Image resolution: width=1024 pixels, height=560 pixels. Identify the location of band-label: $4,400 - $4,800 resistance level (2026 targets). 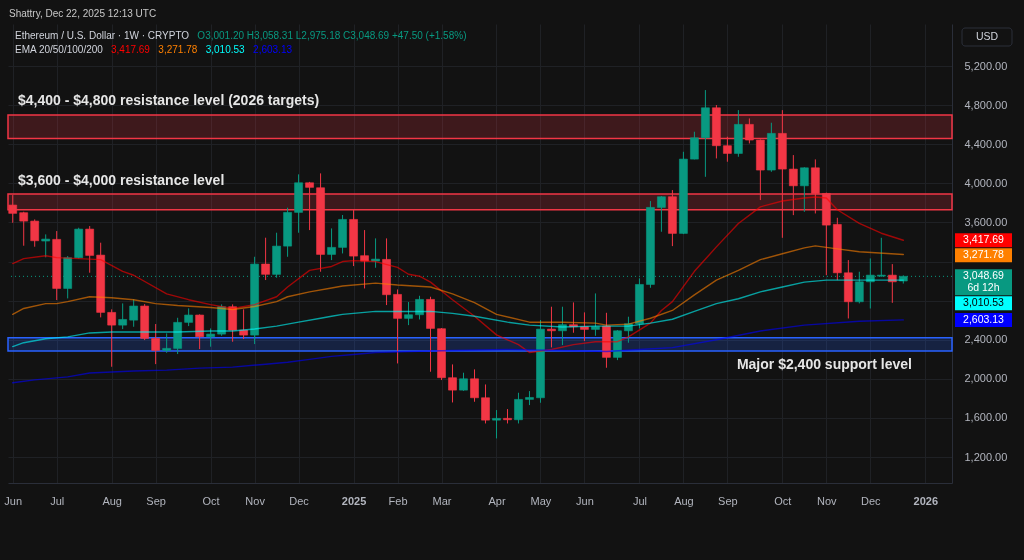
(169, 100).